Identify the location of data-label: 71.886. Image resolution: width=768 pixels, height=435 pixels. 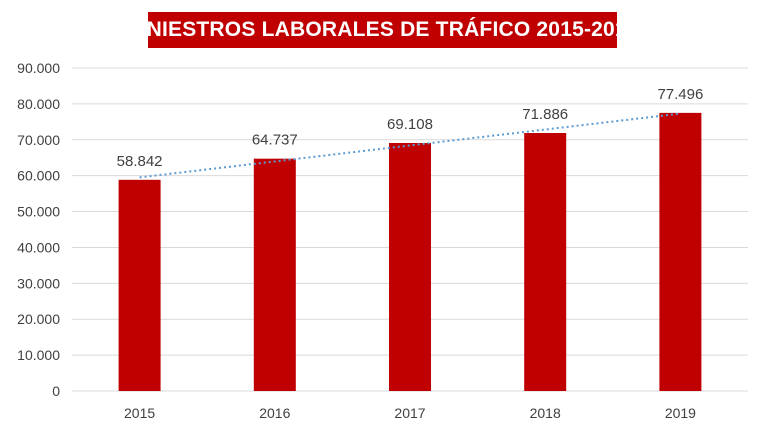
(545, 114).